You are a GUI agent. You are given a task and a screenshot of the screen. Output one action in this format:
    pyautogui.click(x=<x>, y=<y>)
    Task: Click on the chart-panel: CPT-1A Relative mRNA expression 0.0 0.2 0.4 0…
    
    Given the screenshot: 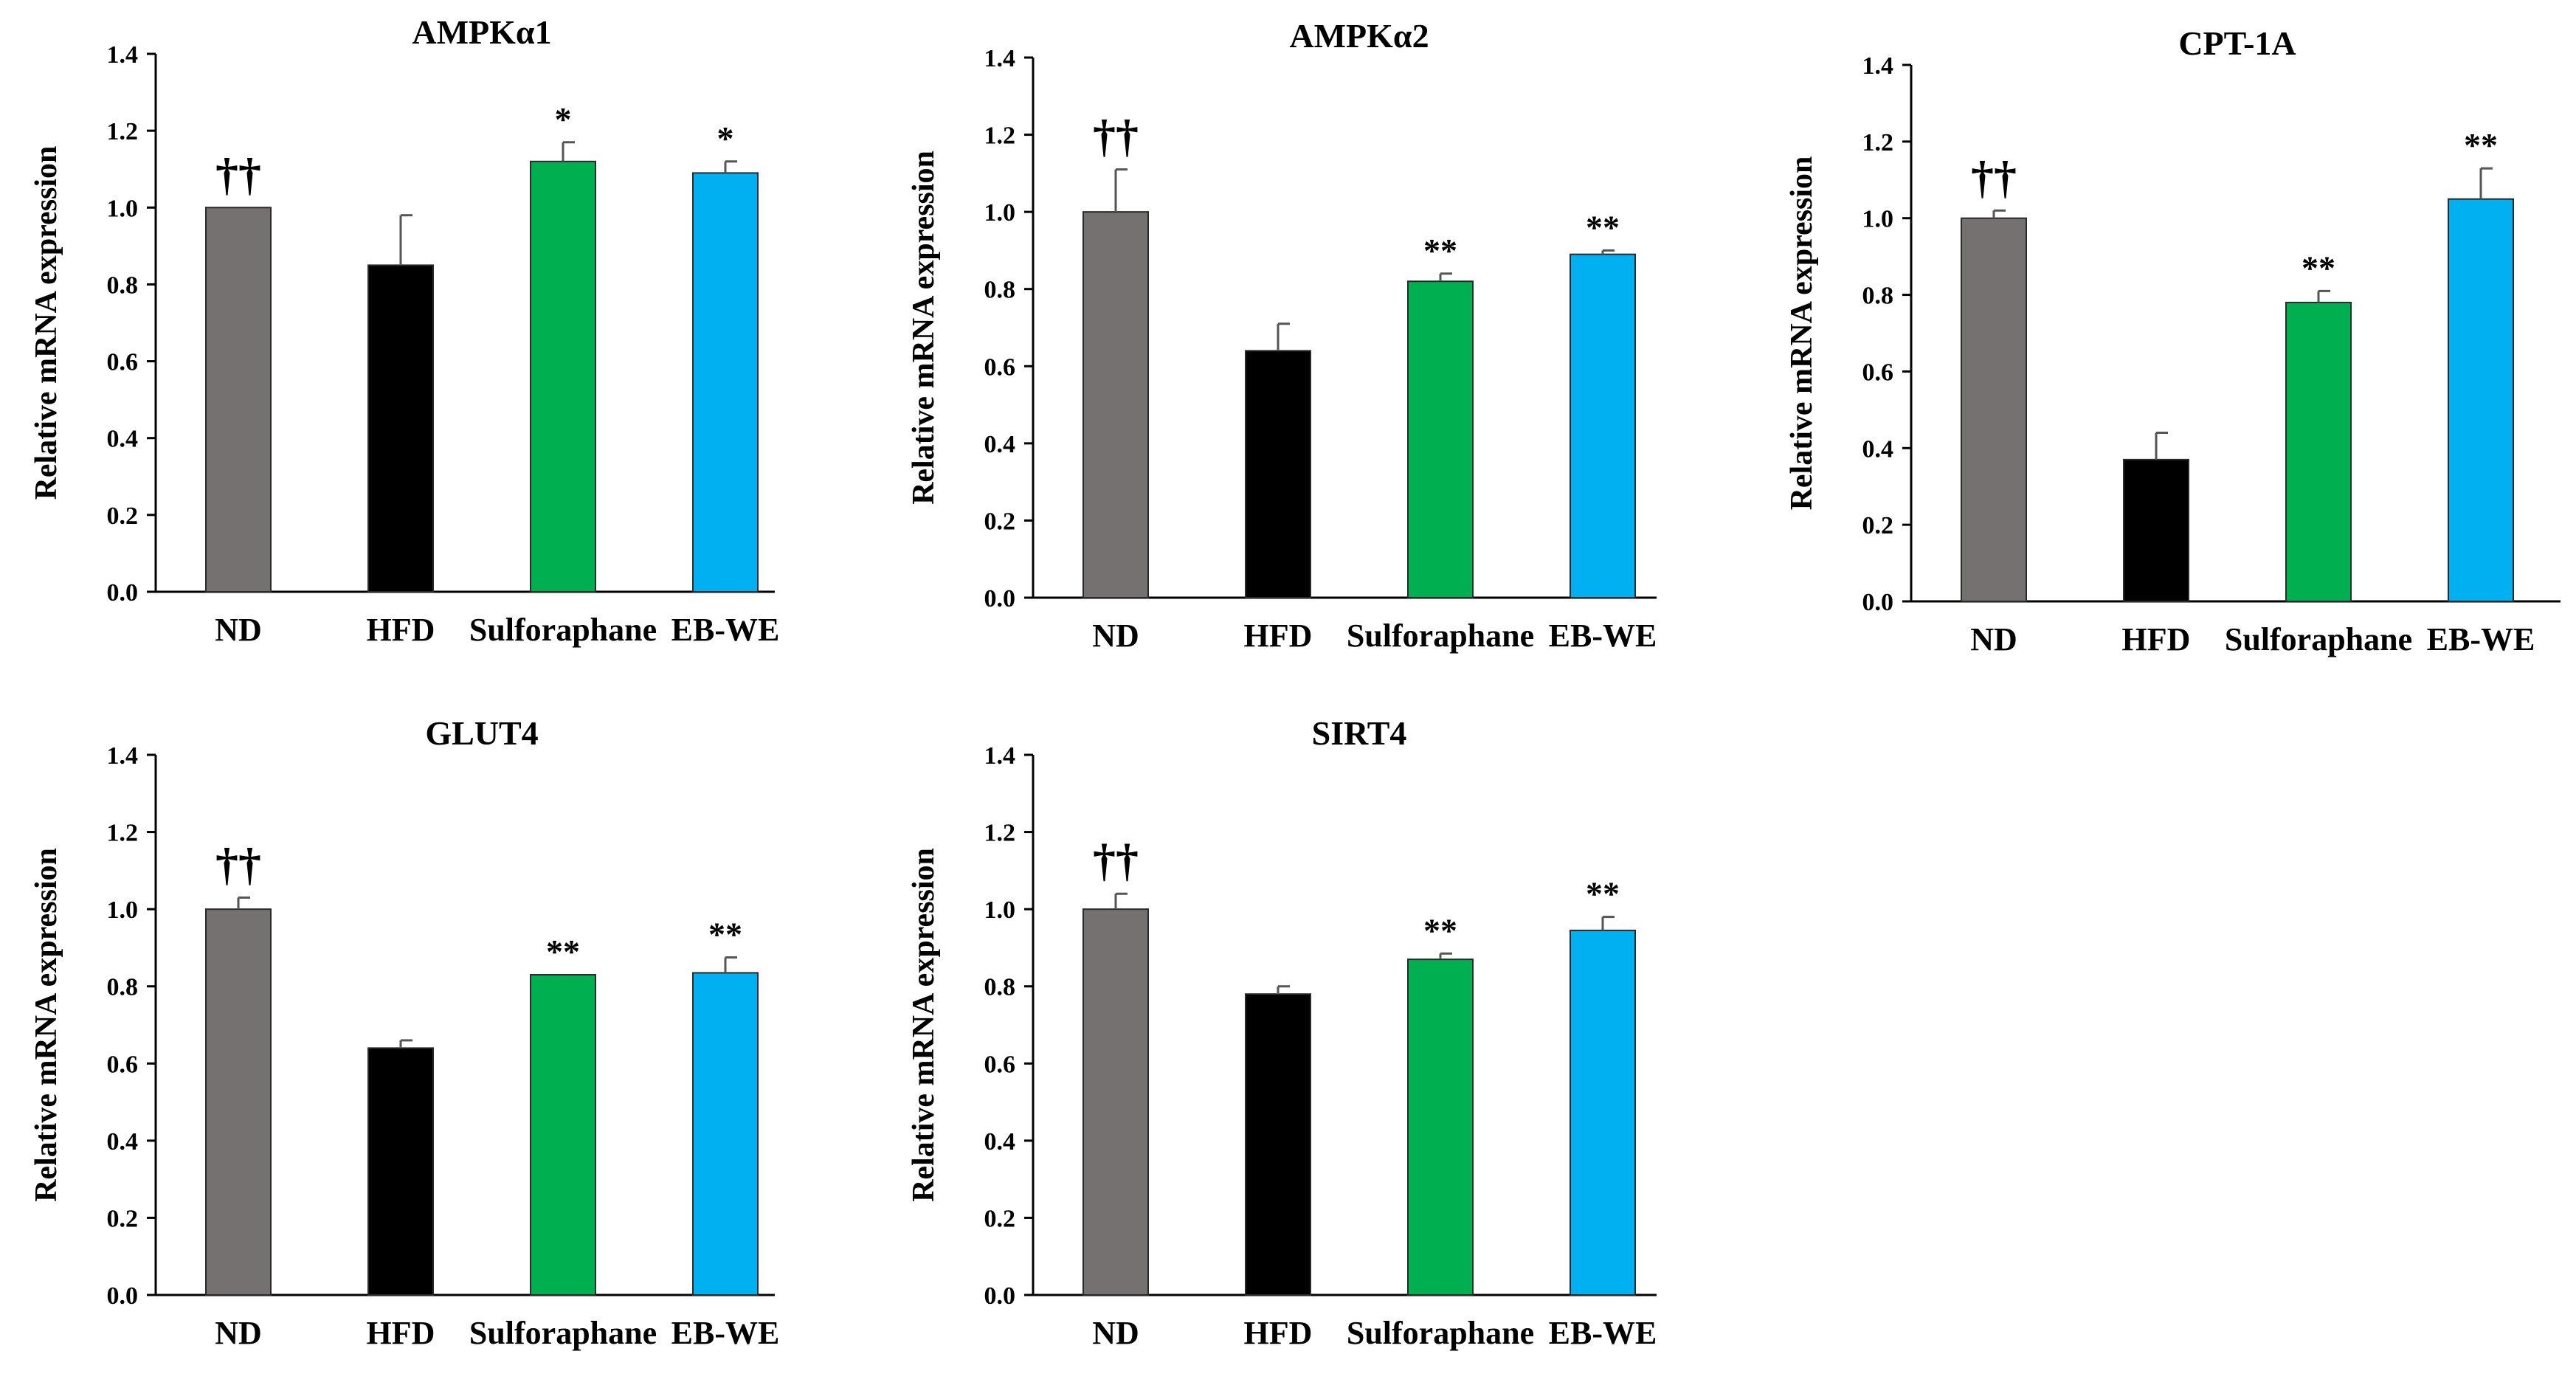 What is the action you would take?
    pyautogui.click(x=2173, y=340)
    